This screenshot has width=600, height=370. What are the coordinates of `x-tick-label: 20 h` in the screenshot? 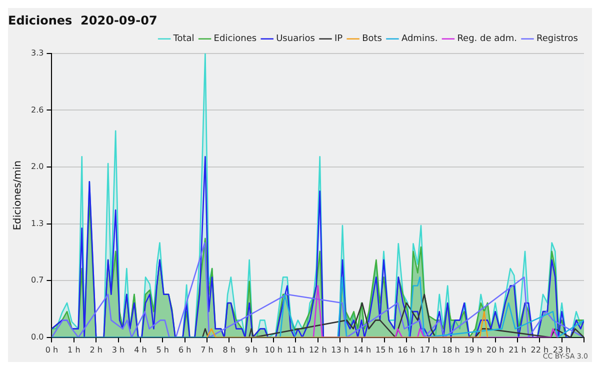 It's located at (495, 349).